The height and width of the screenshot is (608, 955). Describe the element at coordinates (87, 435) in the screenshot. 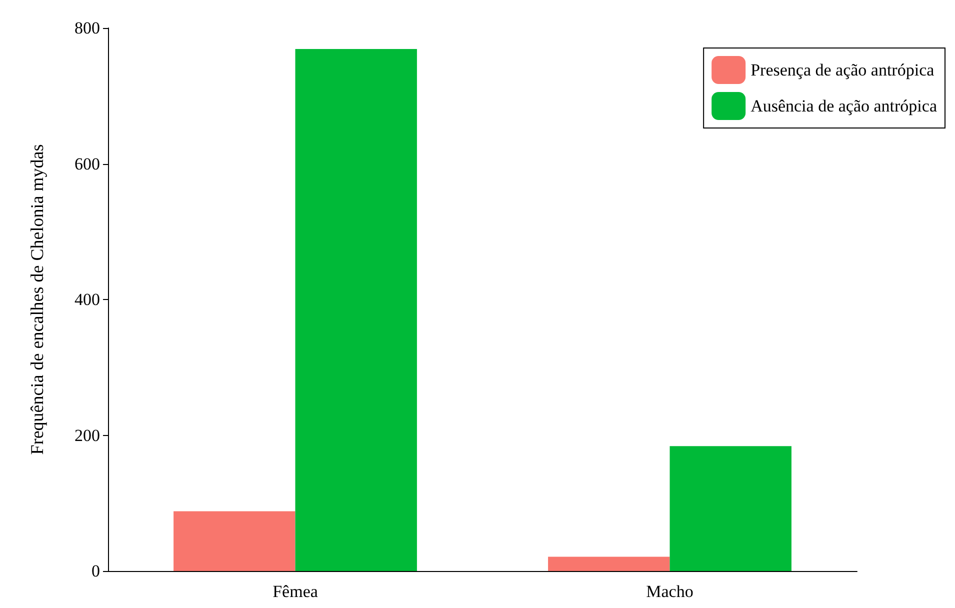

I see `y-tick-label: 200` at that location.